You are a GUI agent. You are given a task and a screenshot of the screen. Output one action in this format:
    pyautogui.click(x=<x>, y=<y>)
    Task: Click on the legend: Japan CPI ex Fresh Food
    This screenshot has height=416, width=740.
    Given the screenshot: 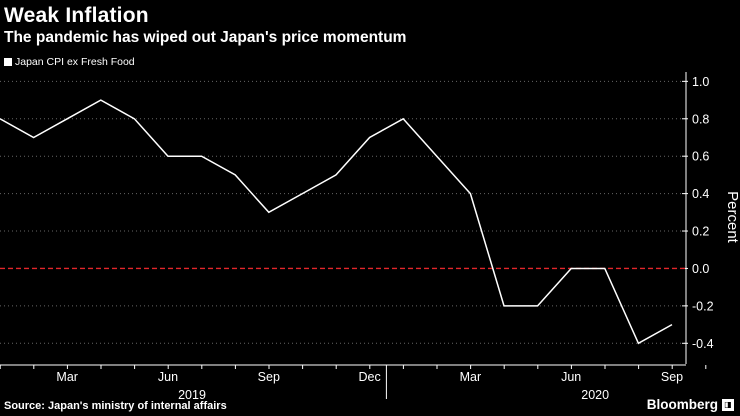 What is the action you would take?
    pyautogui.click(x=69, y=62)
    